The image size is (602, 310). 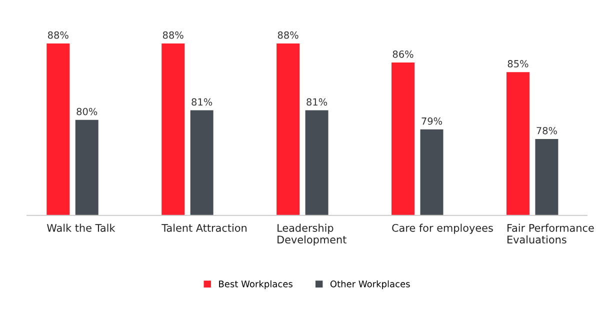 I want to click on x-tick-label: Walk the Talk, so click(x=81, y=228).